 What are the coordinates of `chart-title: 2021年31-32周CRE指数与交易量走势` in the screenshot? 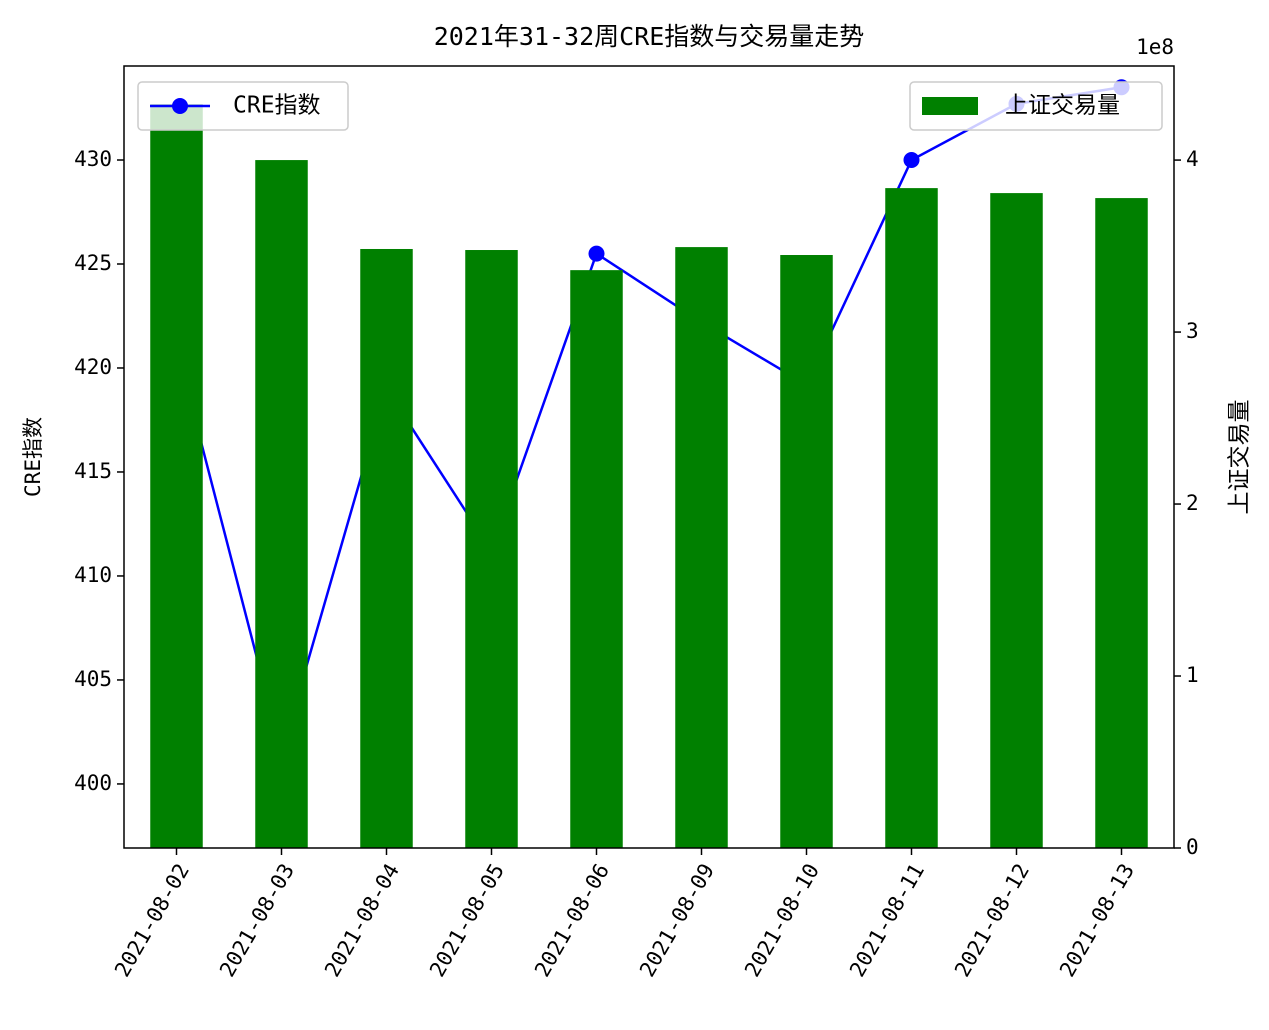 It's located at (649, 36).